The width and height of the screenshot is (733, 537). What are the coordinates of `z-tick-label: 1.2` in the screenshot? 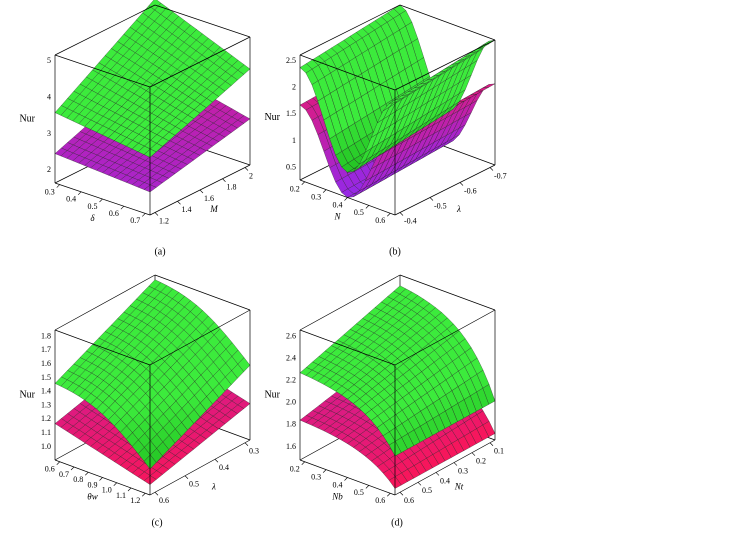 It's located at (46, 418).